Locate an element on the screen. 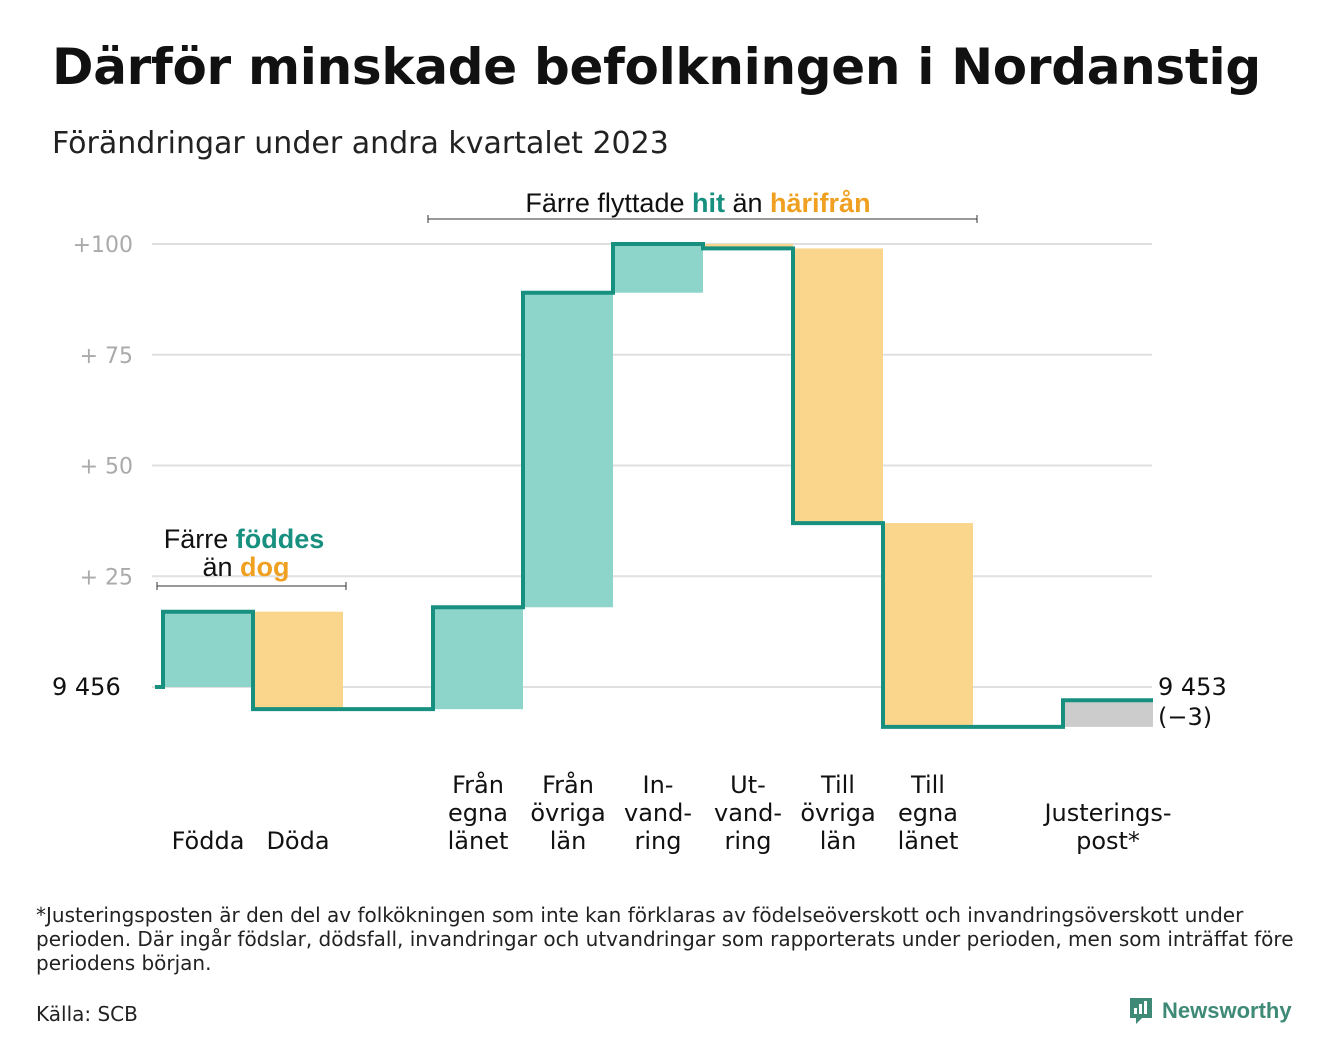  annotation-births-deaths: Färre föddes is located at coordinates (244, 539).